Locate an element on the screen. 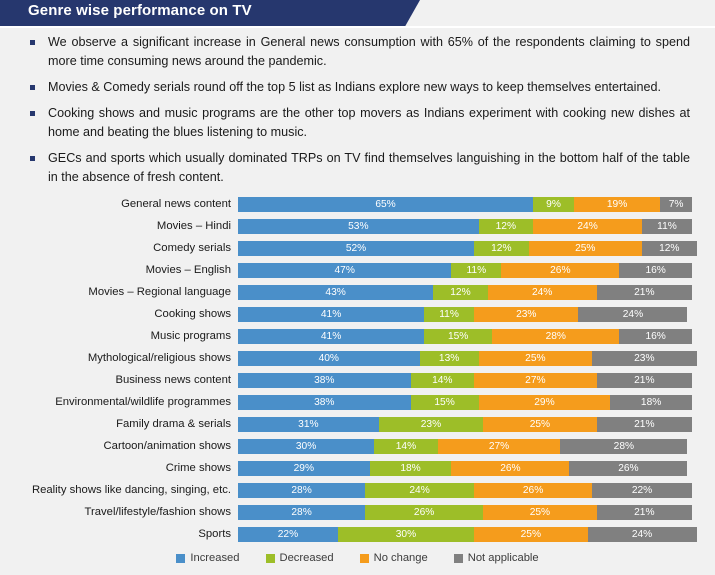 The width and height of the screenshot is (715, 575). bar-segment-decreased: 11% is located at coordinates (476, 270).